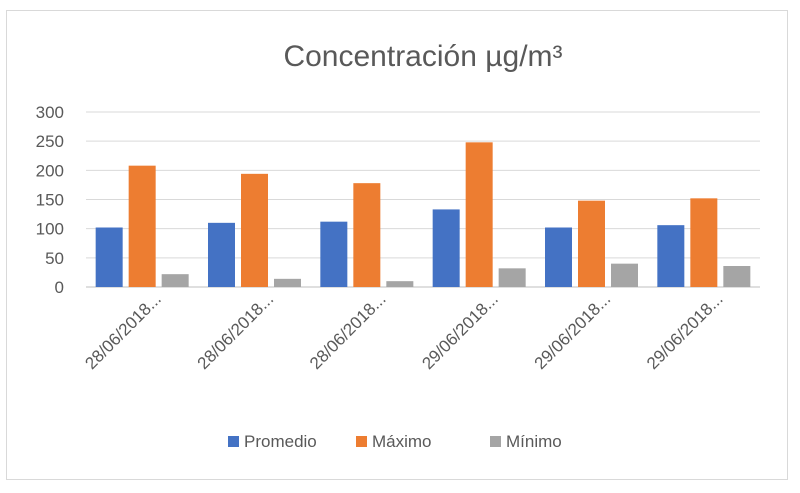 The height and width of the screenshot is (493, 800). Describe the element at coordinates (59, 287) in the screenshot. I see `y-tick-label: 0` at that location.